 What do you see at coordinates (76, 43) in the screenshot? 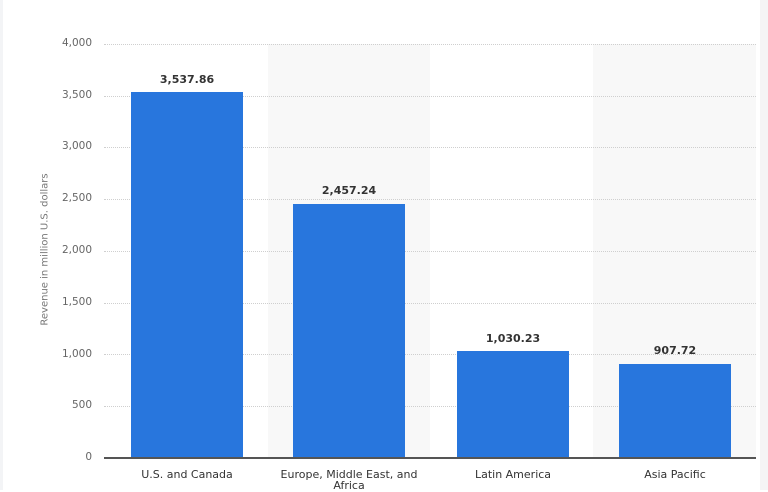
I see `y-tick: 4,000` at bounding box center [76, 43].